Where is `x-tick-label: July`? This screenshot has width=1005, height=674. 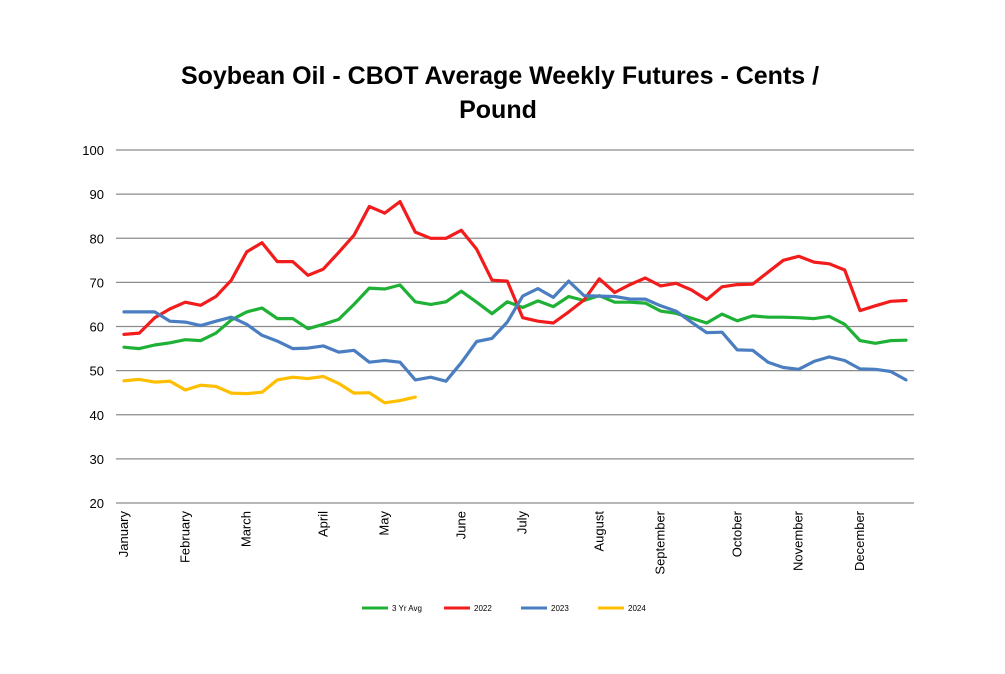
x-tick-label: July is located at coordinates (522, 523).